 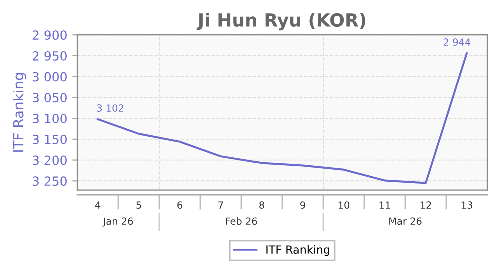 I want to click on x-tick-label: 13, so click(x=467, y=205).